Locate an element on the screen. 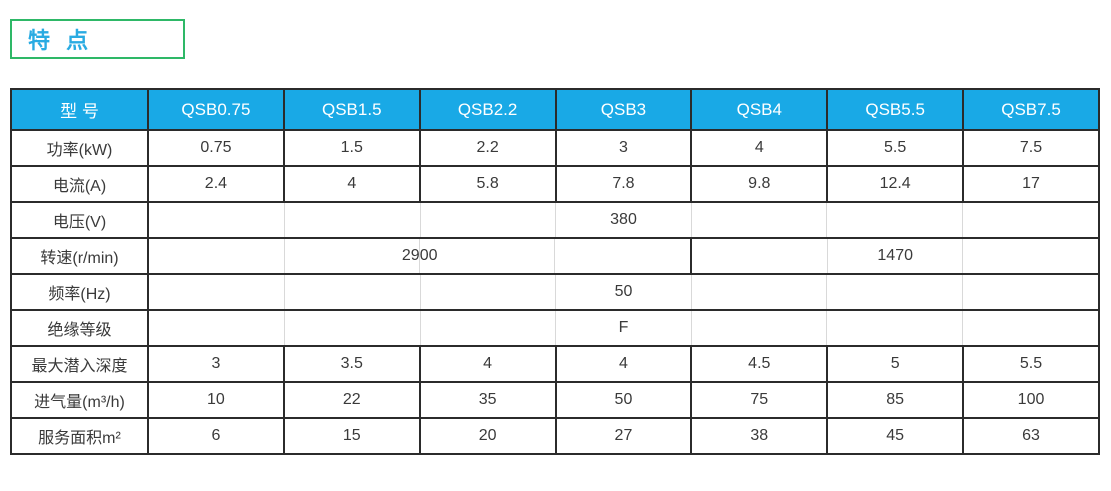 Image resolution: width=1111 pixels, height=491 pixels. row-label: 电流(A) is located at coordinates (79, 184).